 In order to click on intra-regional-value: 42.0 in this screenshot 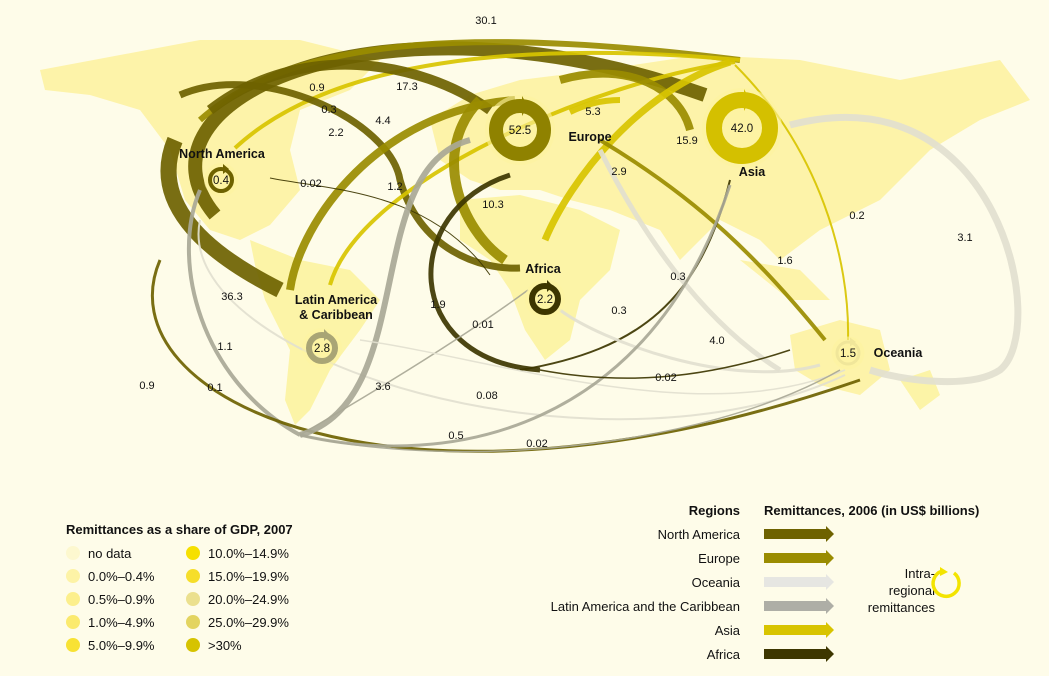, I will do `click(742, 129)`.